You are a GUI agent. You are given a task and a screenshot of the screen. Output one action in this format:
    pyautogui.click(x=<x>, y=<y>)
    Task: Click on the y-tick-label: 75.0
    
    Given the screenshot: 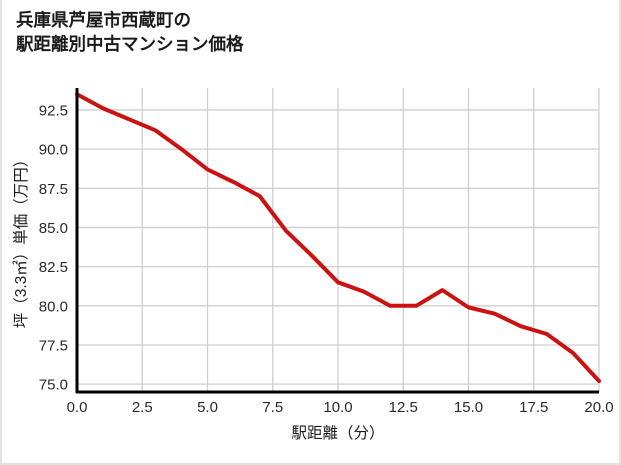 What is the action you would take?
    pyautogui.click(x=53, y=385)
    